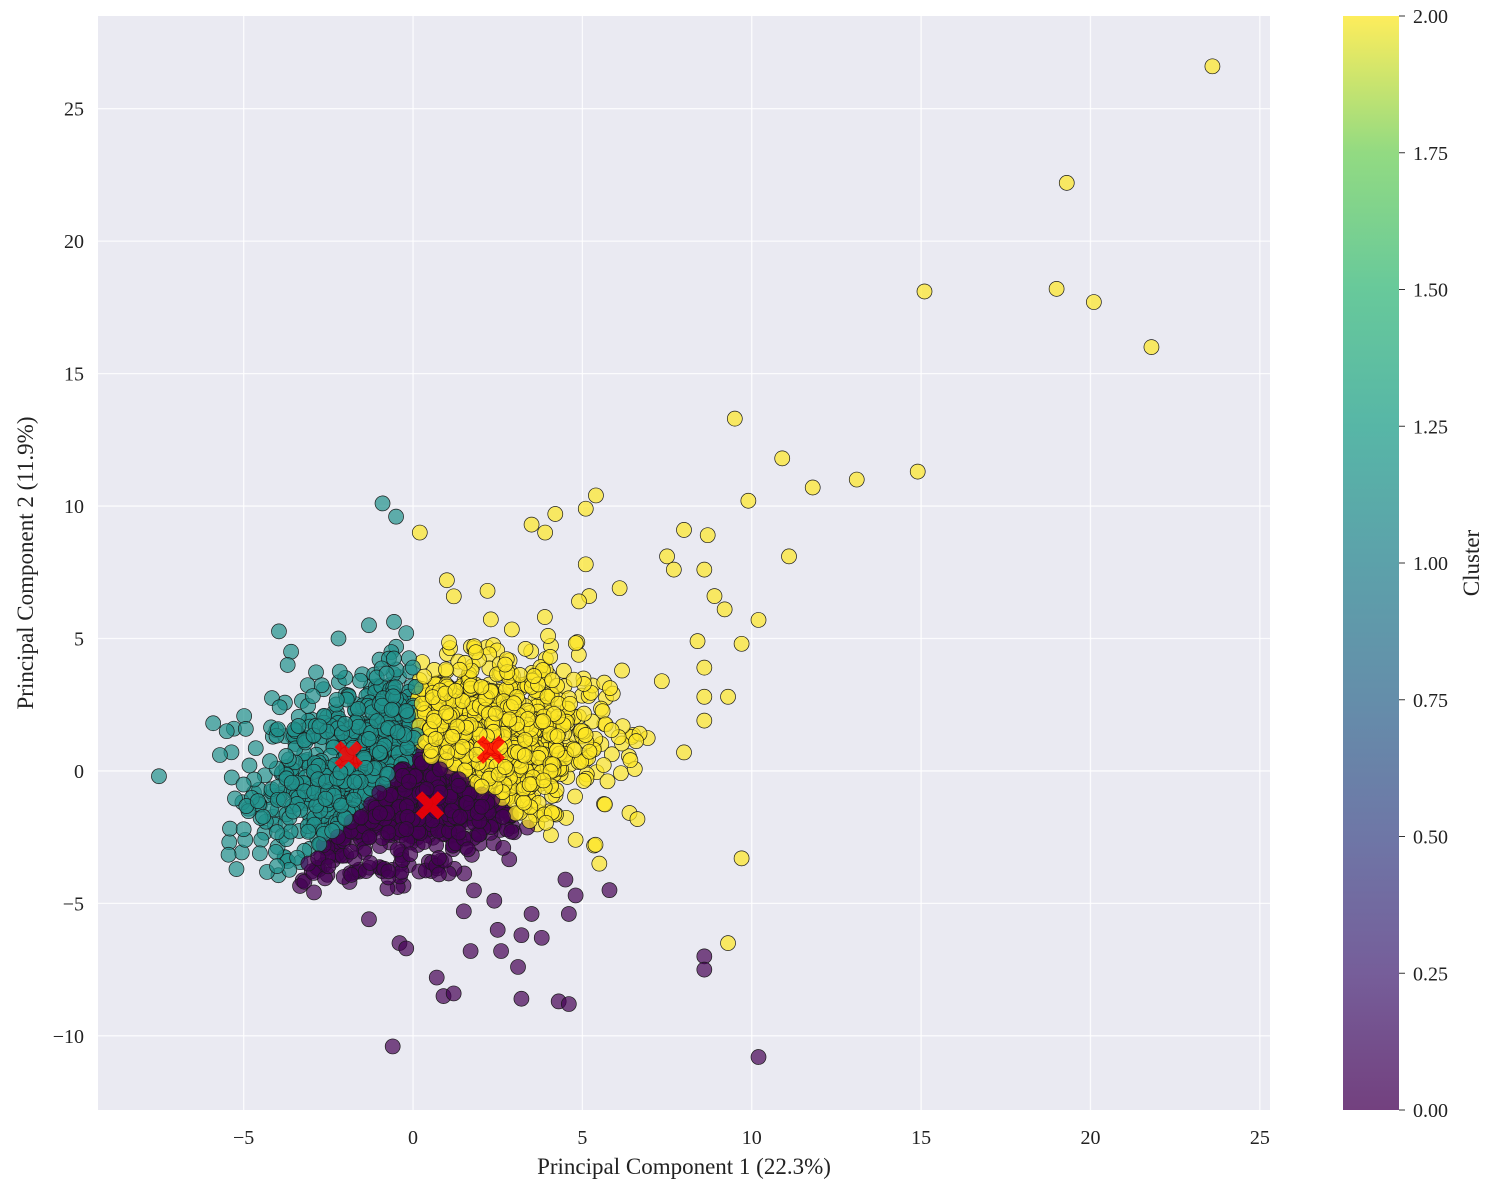 The width and height of the screenshot is (1500, 1194). What do you see at coordinates (1430, 974) in the screenshot?
I see `colorbar-tick-label: 0.25` at bounding box center [1430, 974].